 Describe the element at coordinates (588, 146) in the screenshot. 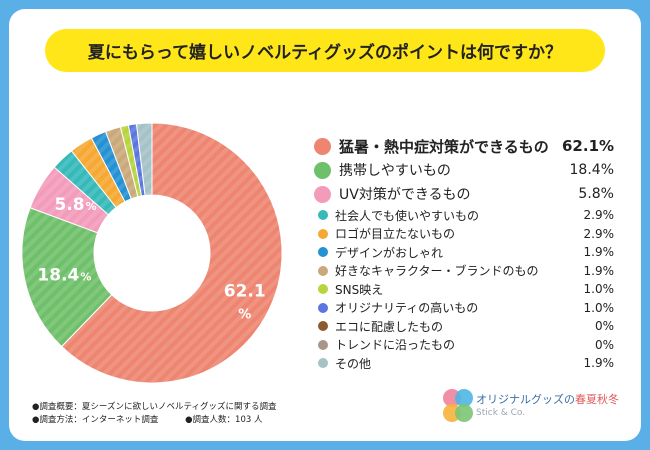

I see `legend-value-0: 62.1%` at that location.